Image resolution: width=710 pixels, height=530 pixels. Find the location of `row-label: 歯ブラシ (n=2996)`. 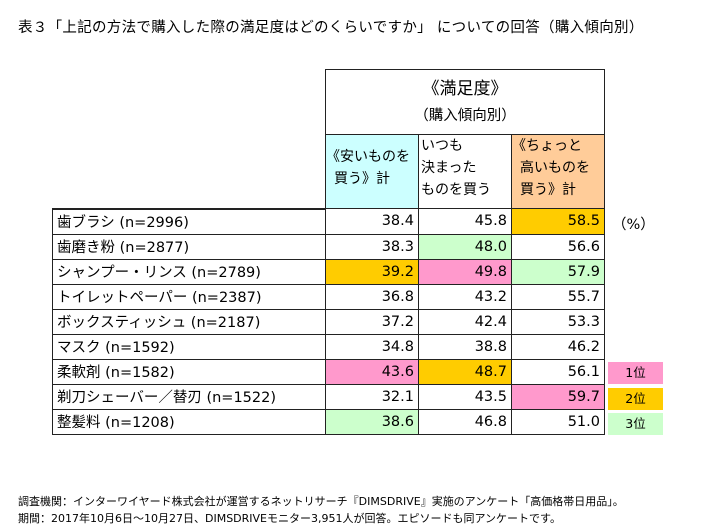

row-label: 歯ブラシ (n=2996) is located at coordinates (189, 221).